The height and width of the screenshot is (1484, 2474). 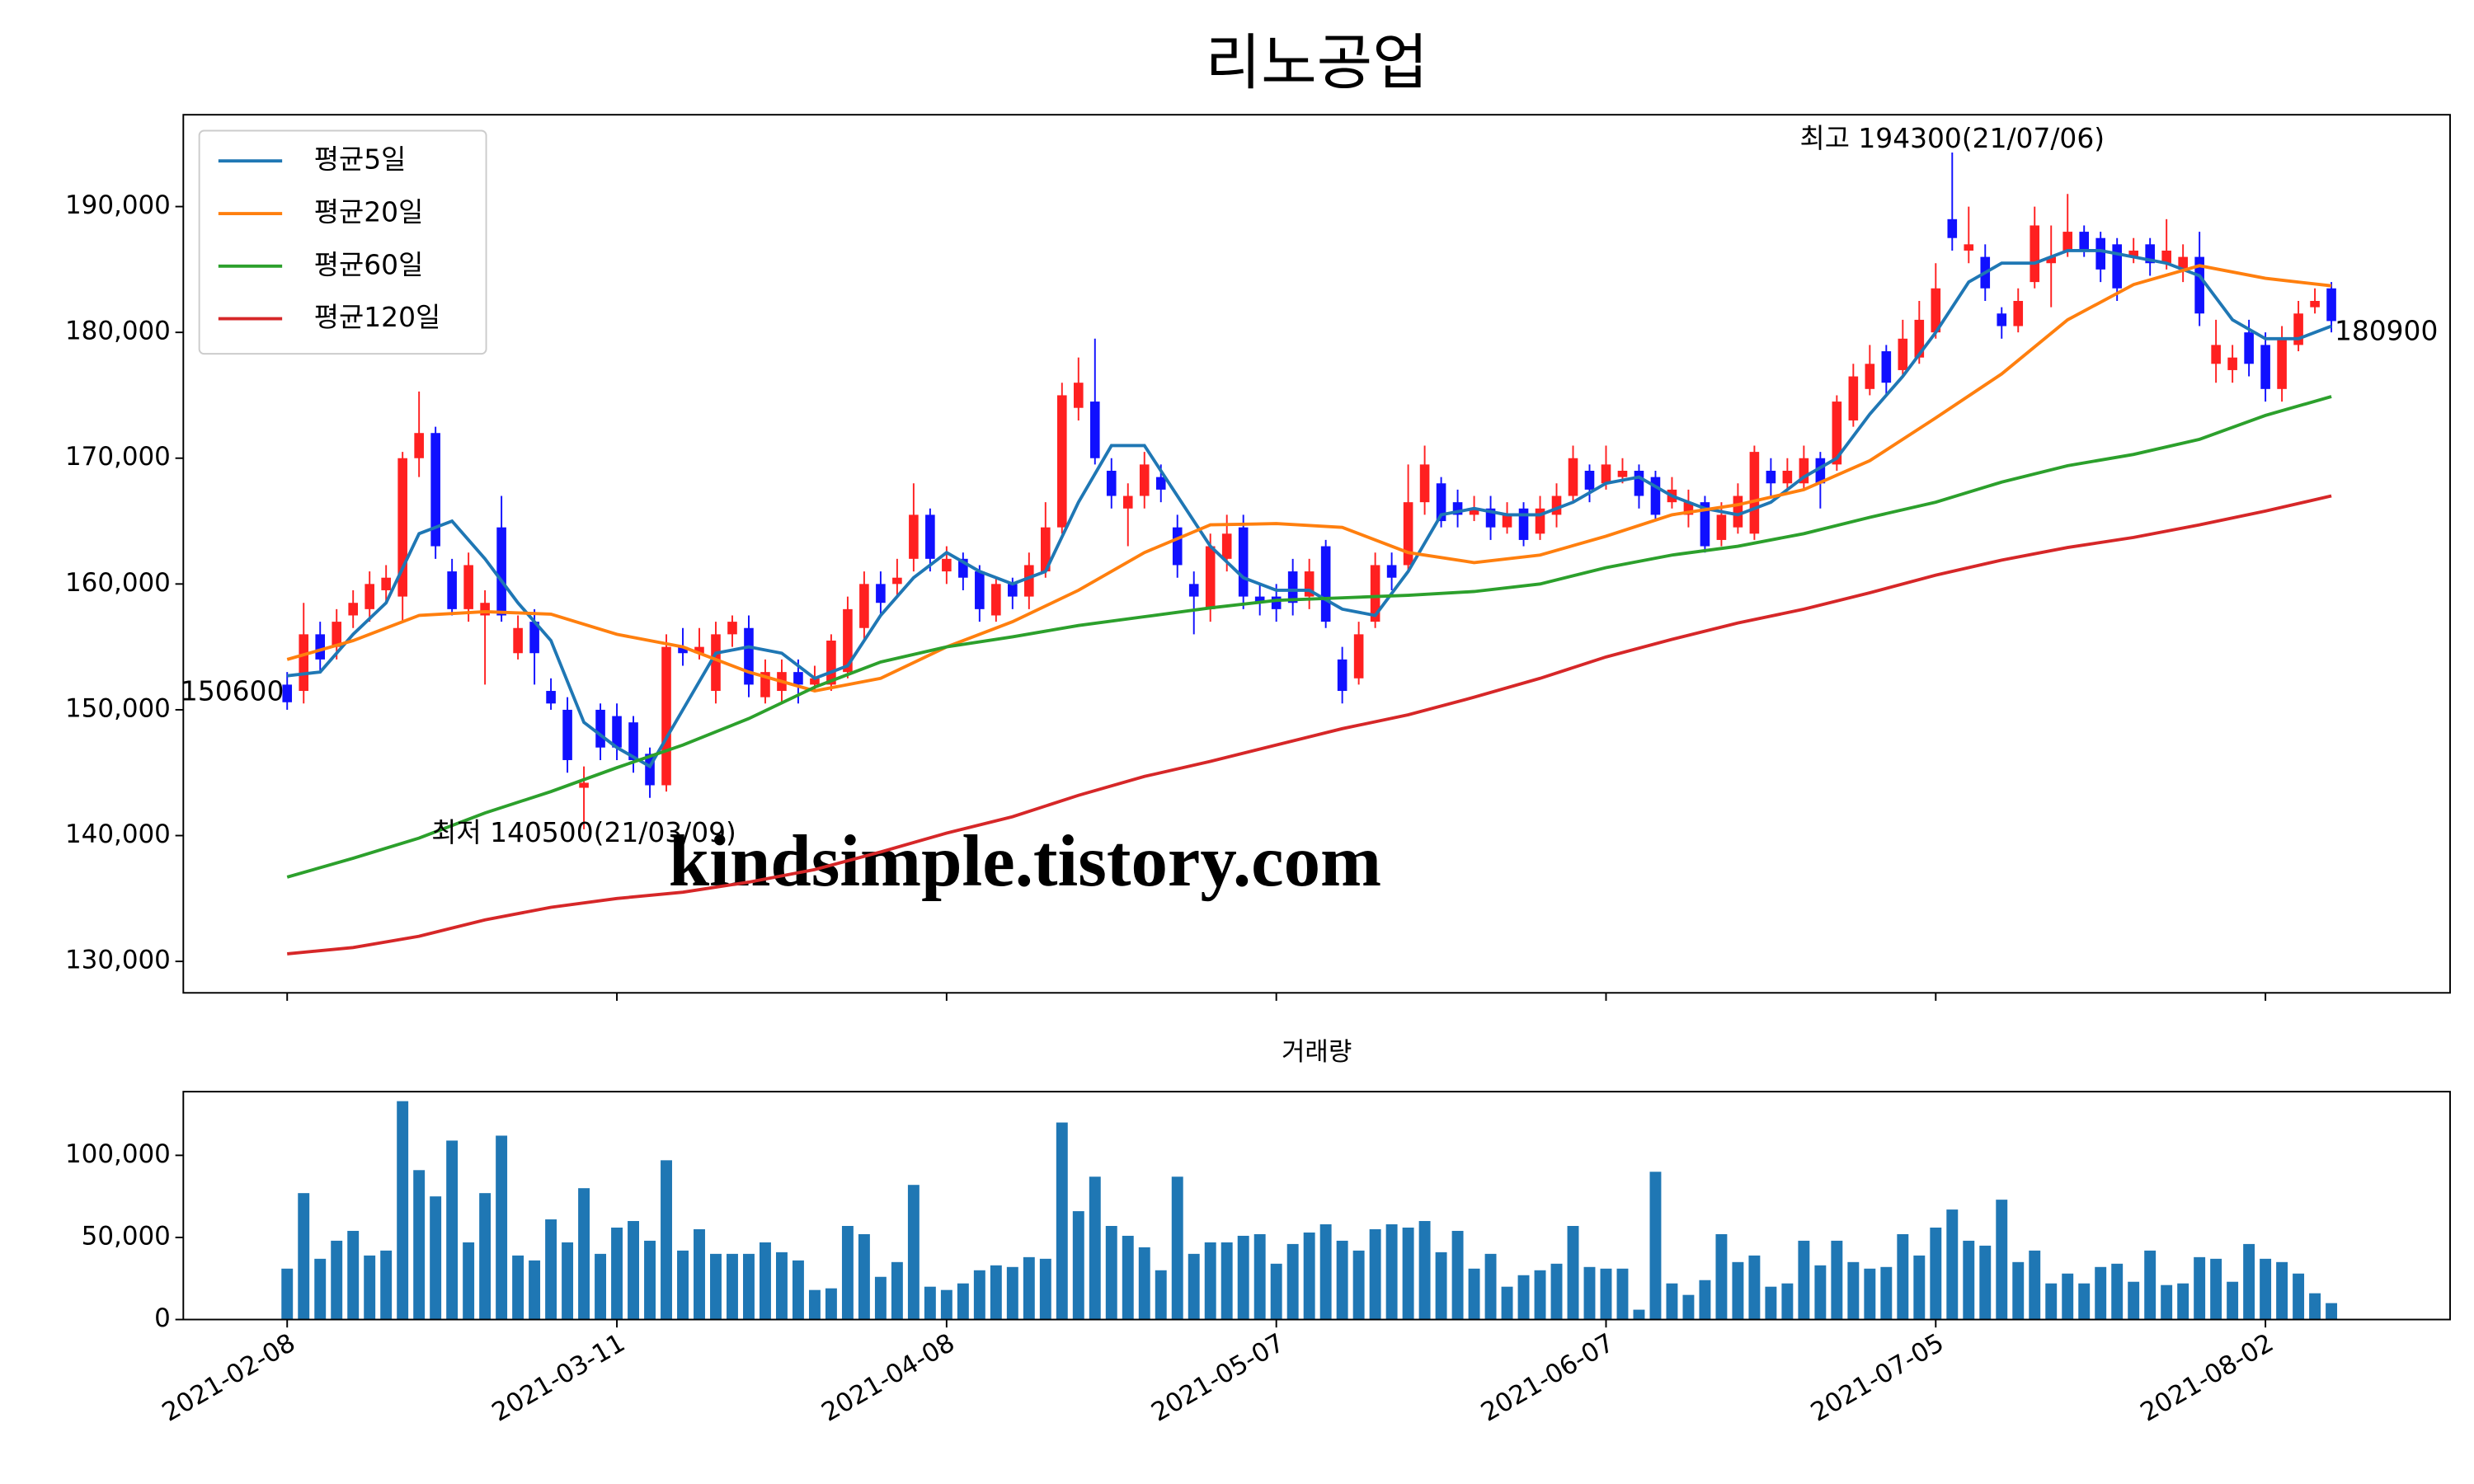 I want to click on high-annotation: 최고 194300(21/07/06), so click(x=1952, y=138).